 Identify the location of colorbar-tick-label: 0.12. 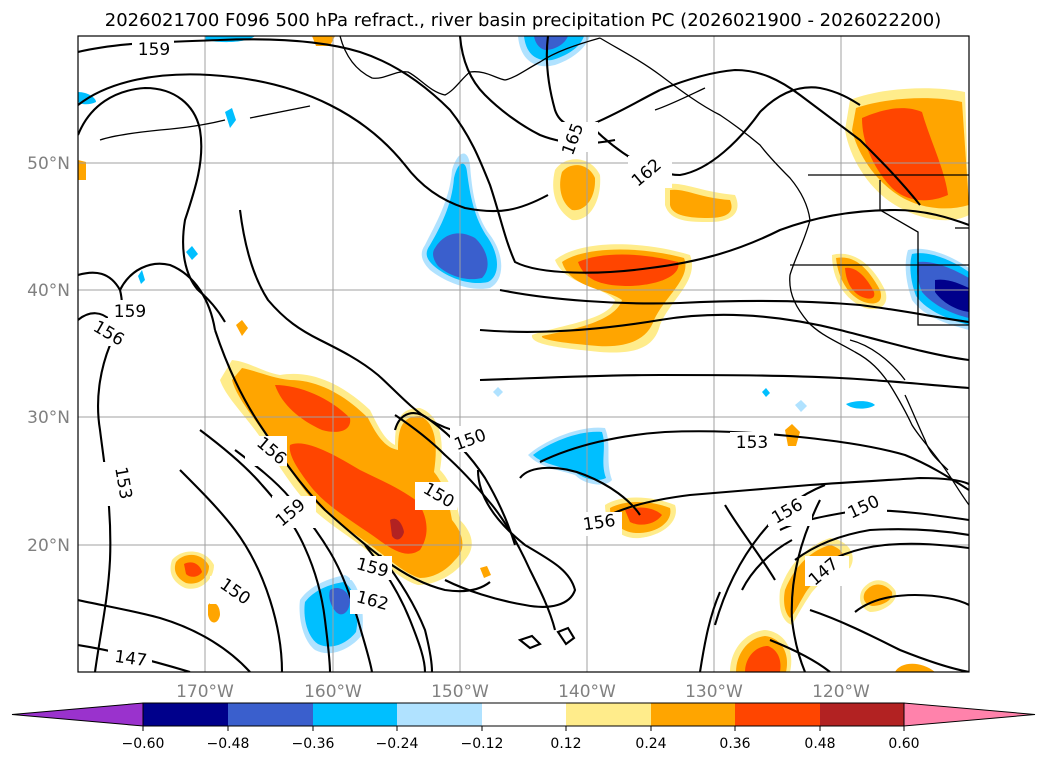
(565, 744).